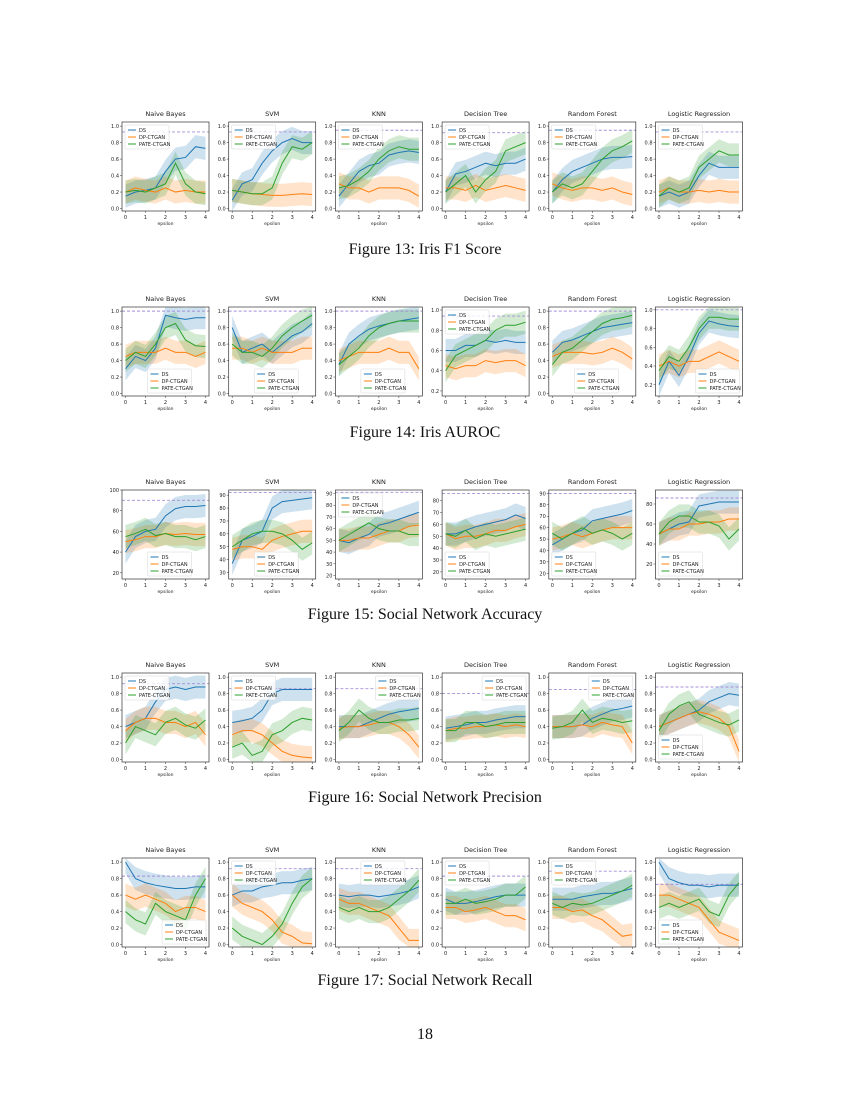 The height and width of the screenshot is (1100, 850). Describe the element at coordinates (592, 299) in the screenshot. I see `chart-title: Random Forest` at that location.